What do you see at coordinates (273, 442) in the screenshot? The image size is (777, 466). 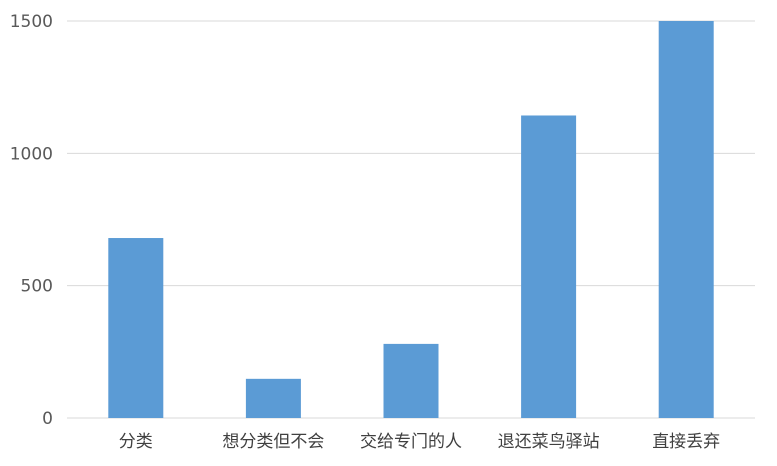 I see `x-category-label: 想分类但不会` at bounding box center [273, 442].